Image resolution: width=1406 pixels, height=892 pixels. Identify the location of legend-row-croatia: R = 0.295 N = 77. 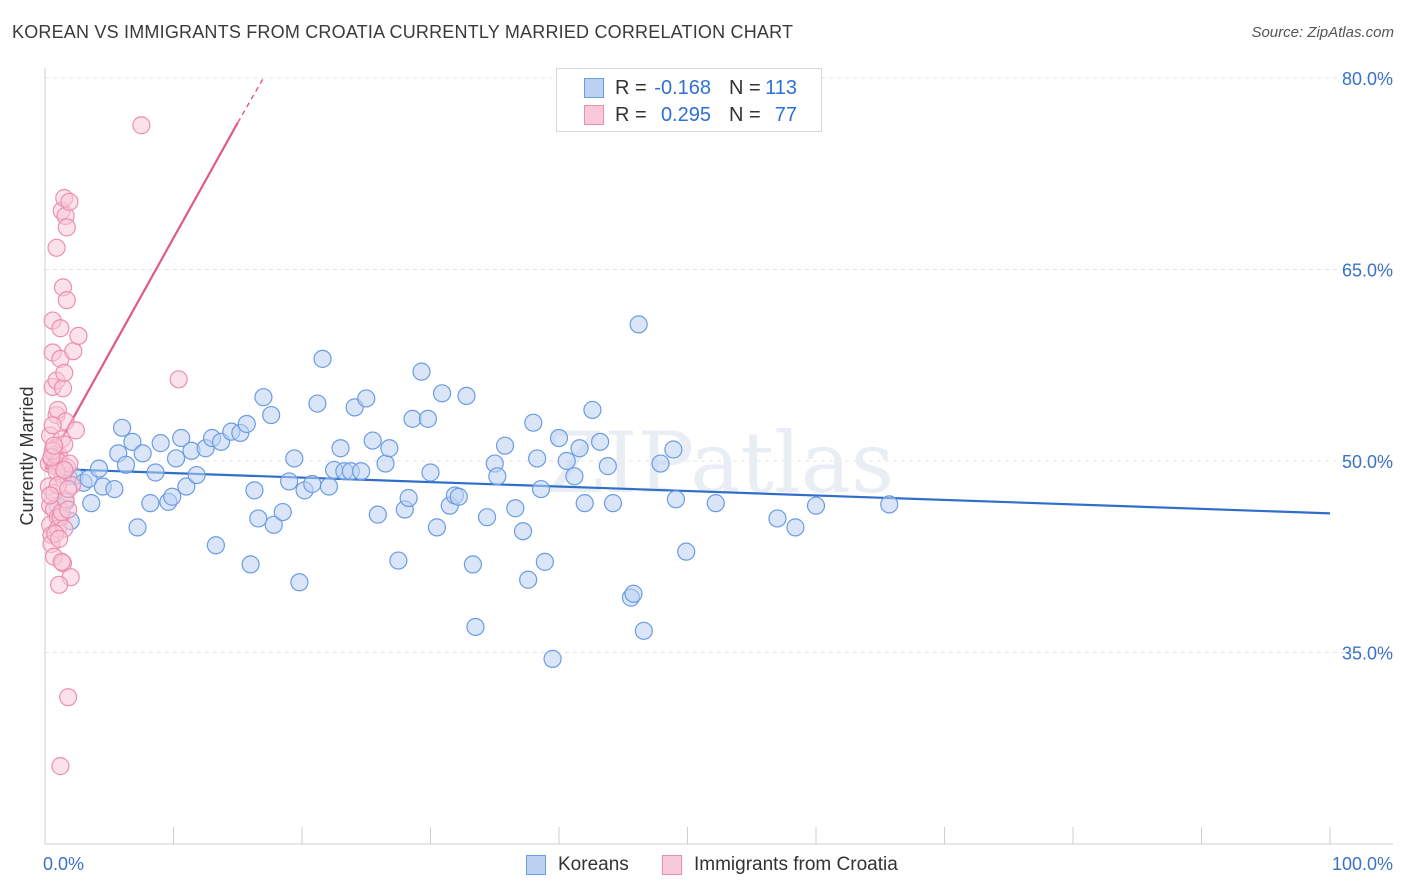
(689, 115).